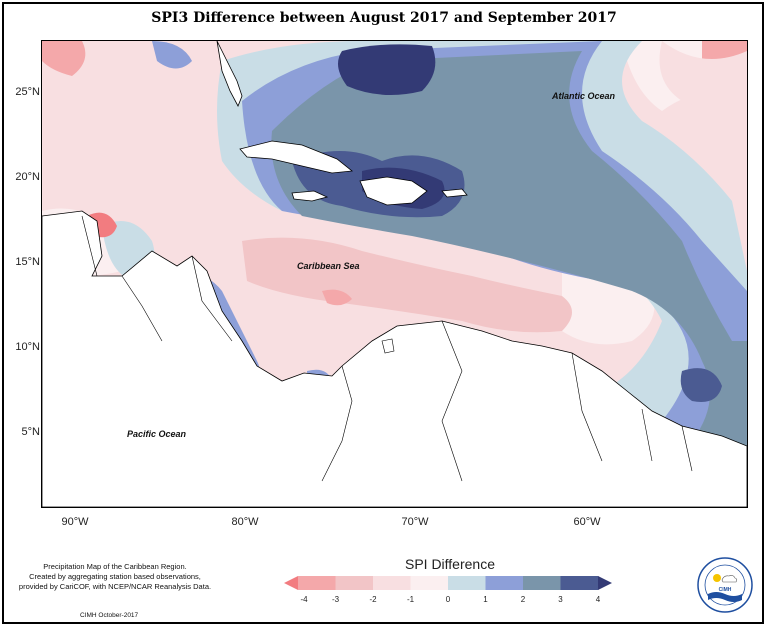  Describe the element at coordinates (703, 81) in the screenshot. I see `zone-neutral-pink-ne` at that location.